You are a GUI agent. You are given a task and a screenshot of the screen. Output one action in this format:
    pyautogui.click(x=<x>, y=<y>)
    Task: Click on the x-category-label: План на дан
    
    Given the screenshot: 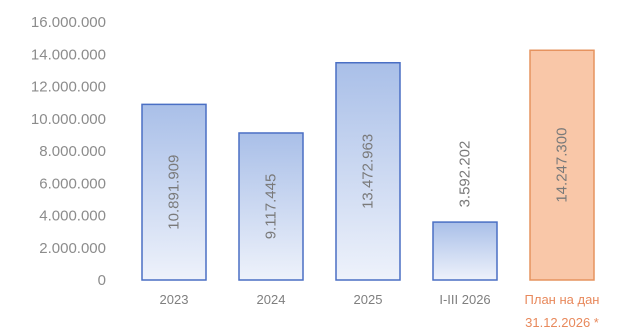 What is the action you would take?
    pyautogui.click(x=562, y=299)
    